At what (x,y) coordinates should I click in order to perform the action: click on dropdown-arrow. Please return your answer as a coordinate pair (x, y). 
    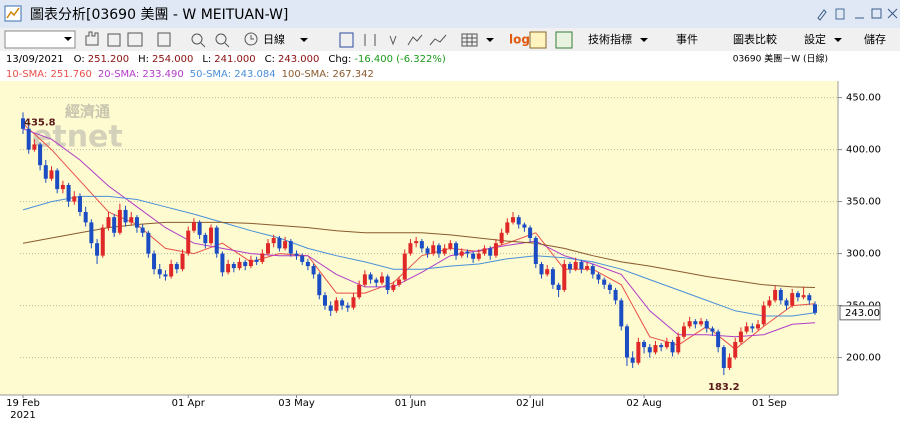
    Looking at the image, I should click on (68, 39).